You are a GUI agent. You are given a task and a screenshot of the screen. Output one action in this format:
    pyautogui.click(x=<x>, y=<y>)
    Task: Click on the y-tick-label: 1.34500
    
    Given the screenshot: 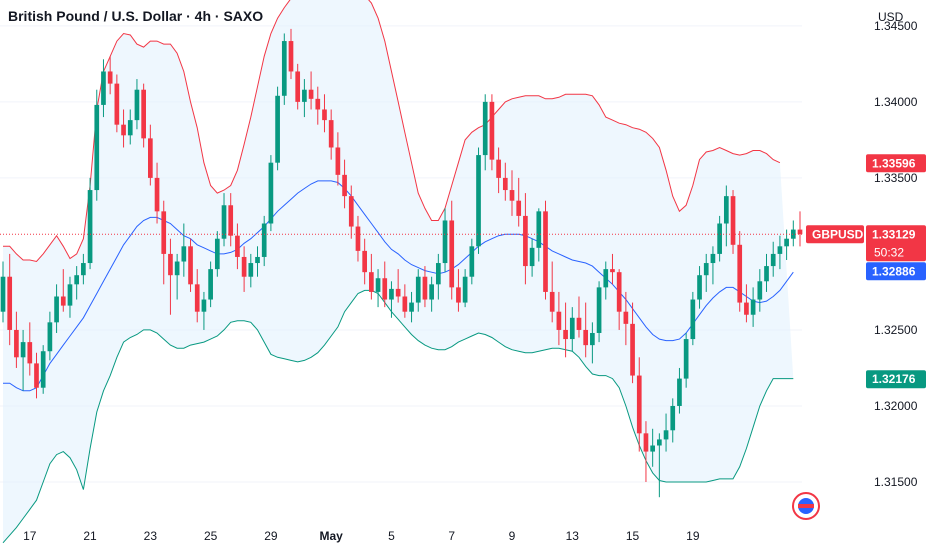 What is the action you would take?
    pyautogui.click(x=896, y=26)
    